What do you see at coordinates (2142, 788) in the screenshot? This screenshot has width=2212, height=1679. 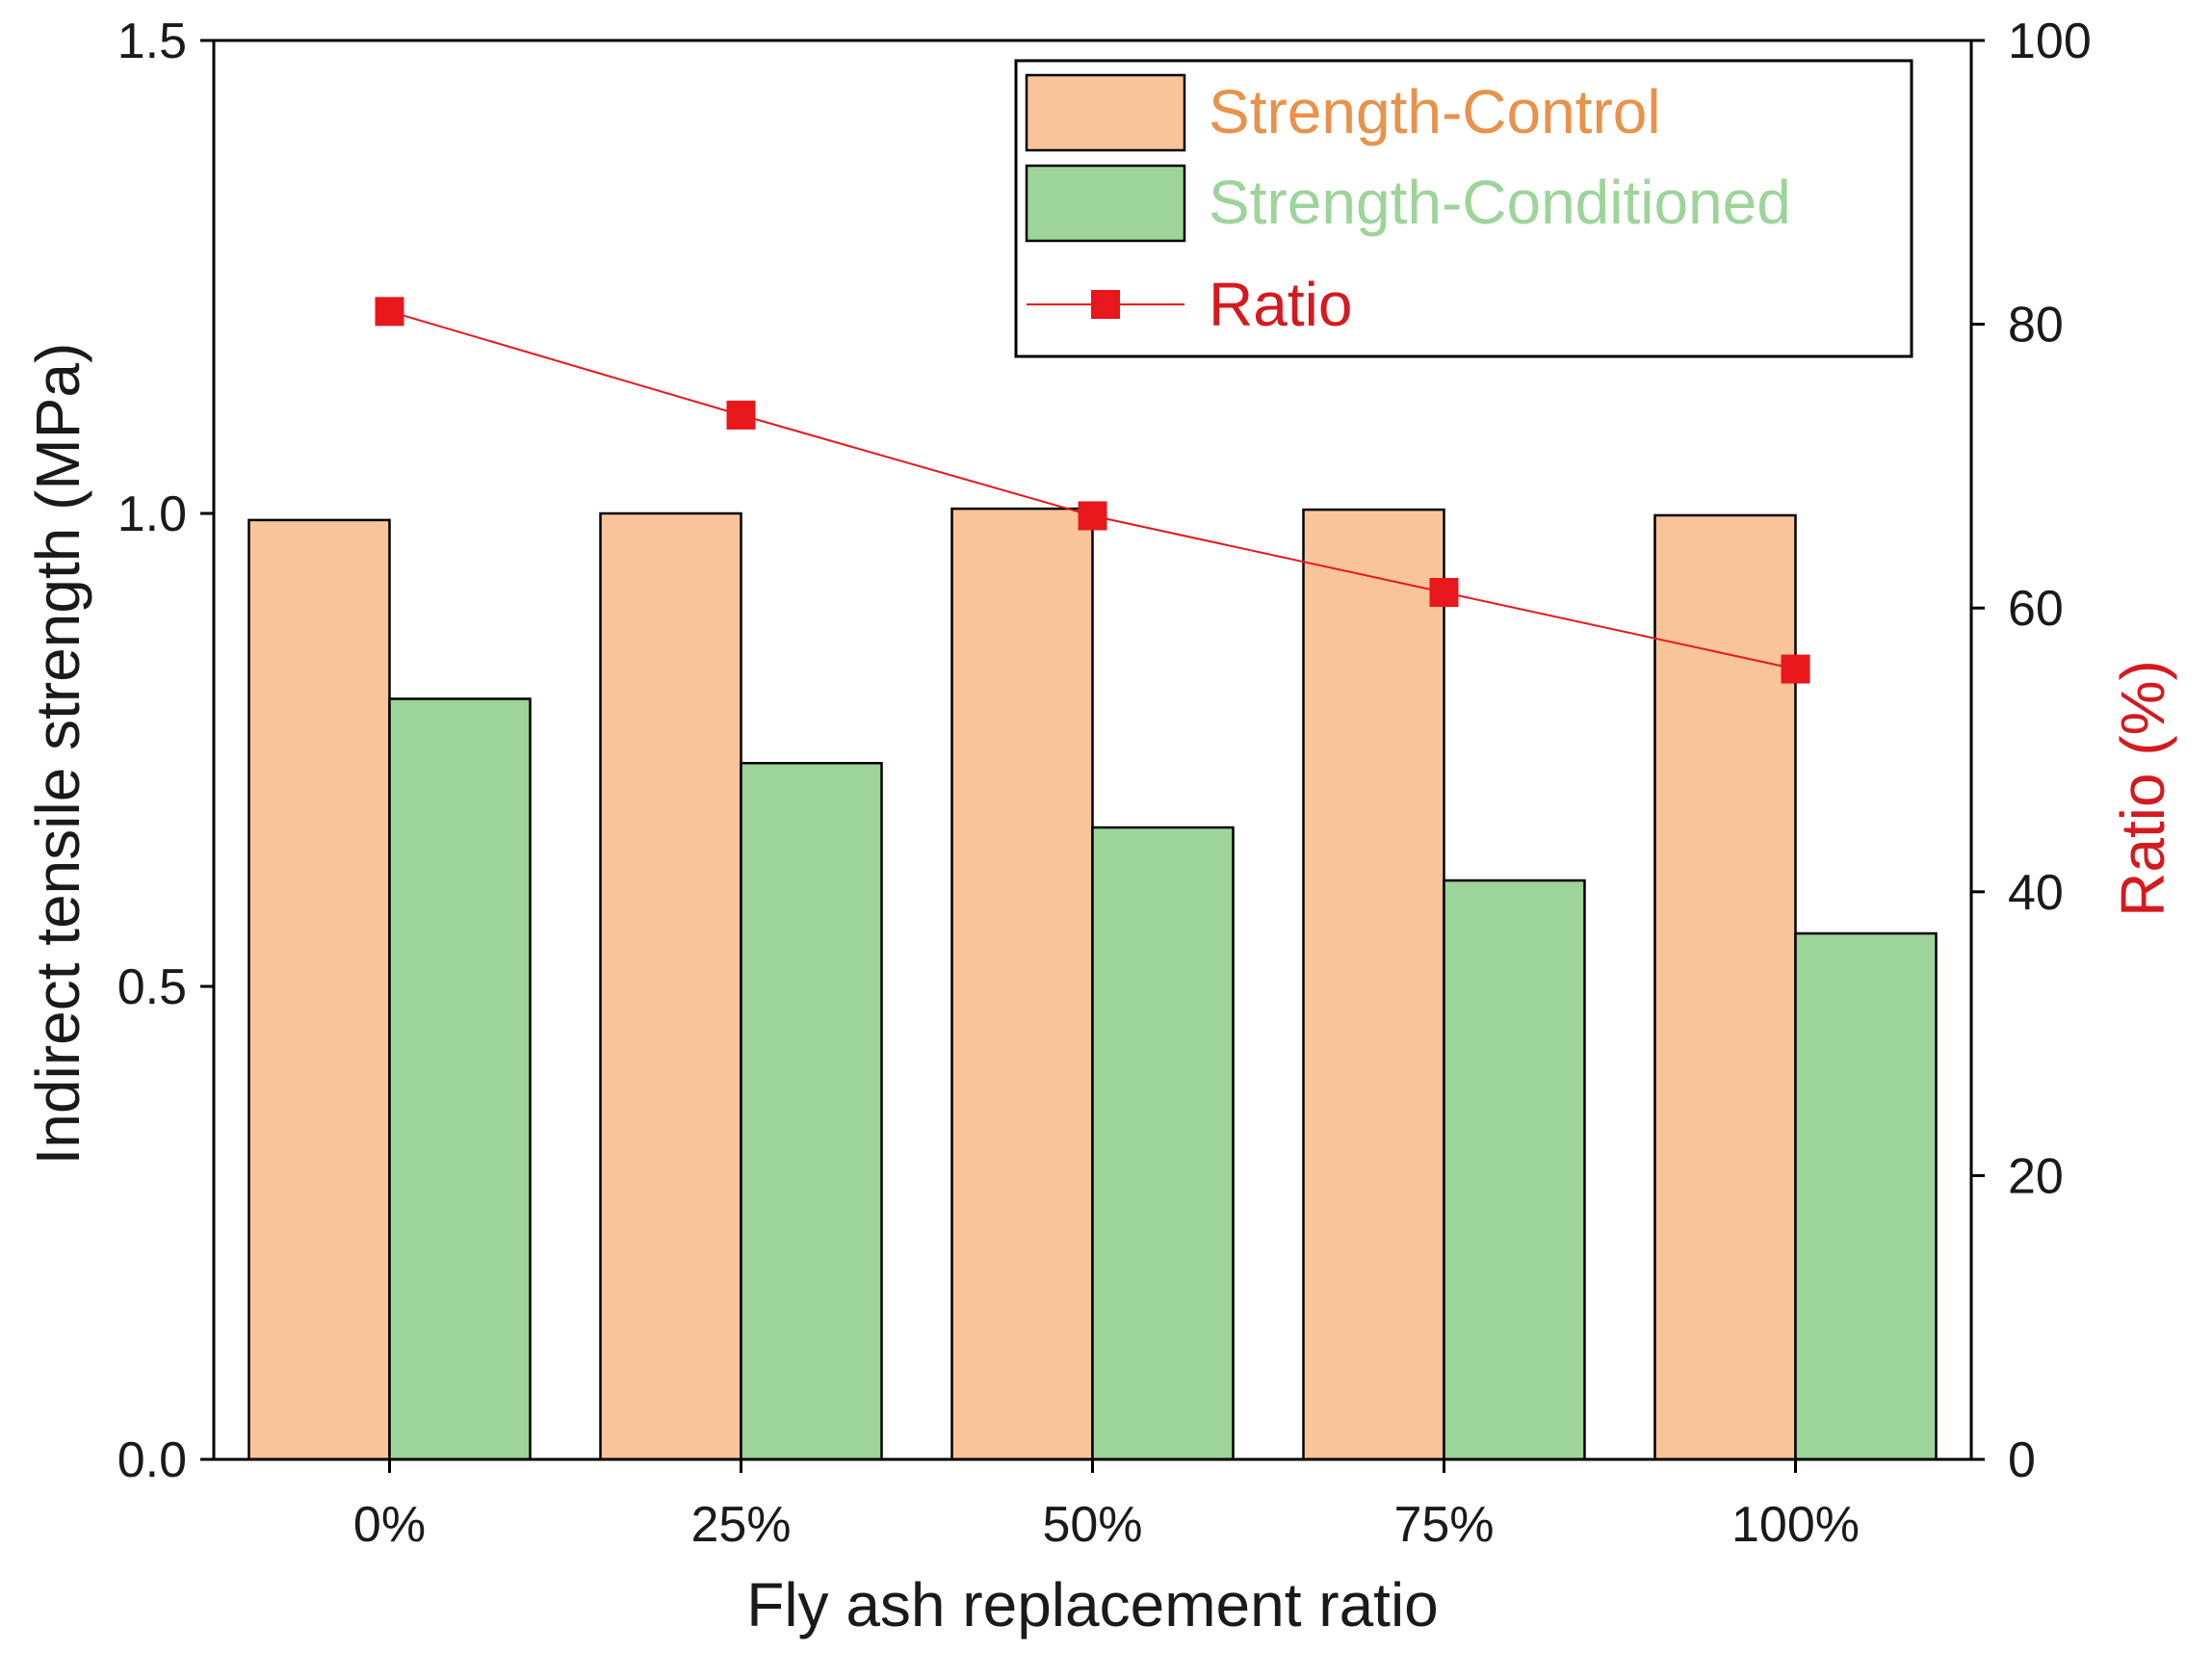 I see `y2-axis-title: Ratio (%)` at bounding box center [2142, 788].